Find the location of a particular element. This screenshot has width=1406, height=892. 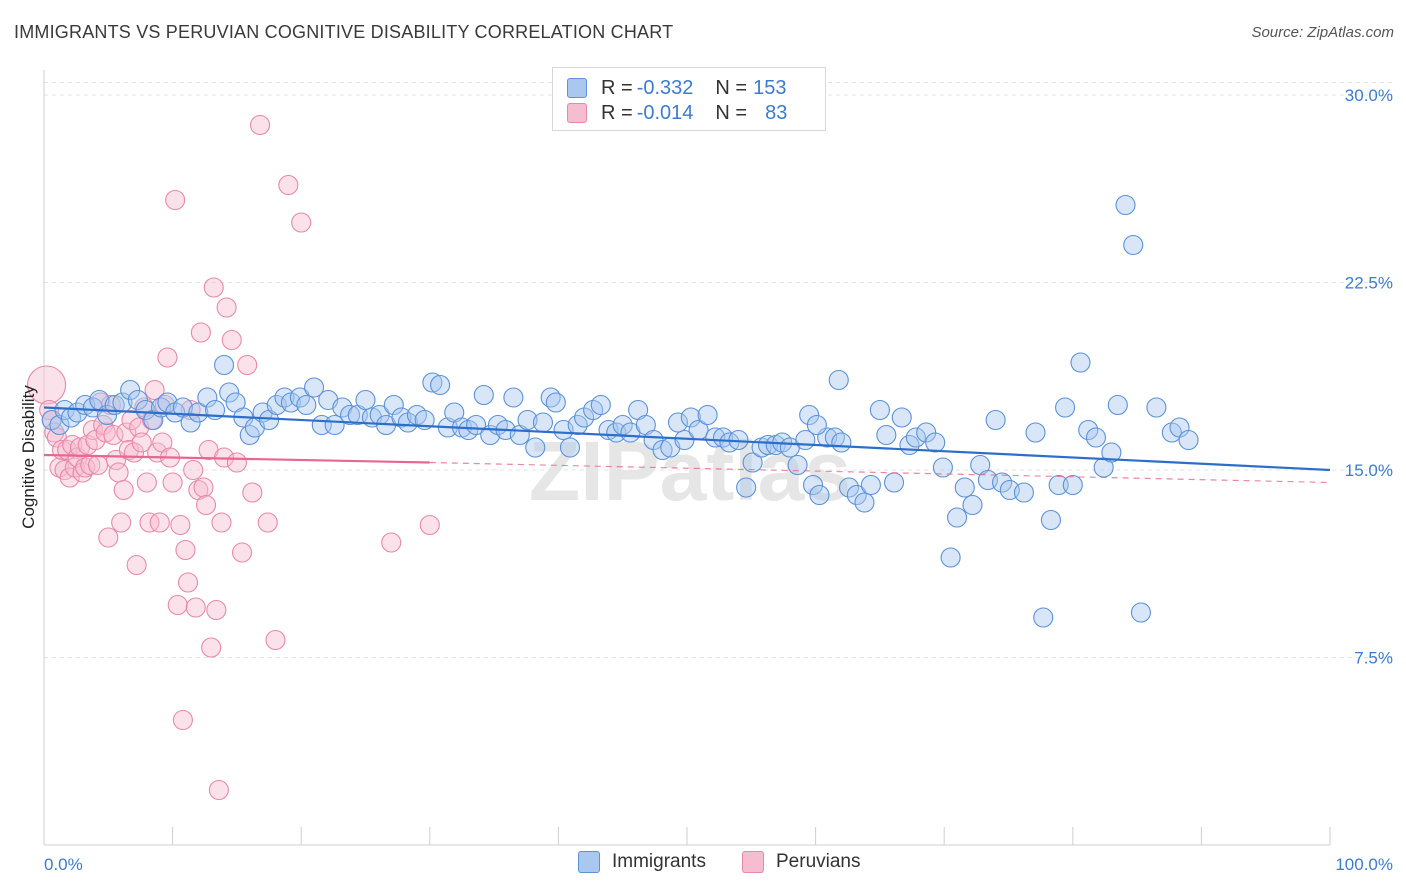

r-value: -0.014 is located at coordinates (665, 112).